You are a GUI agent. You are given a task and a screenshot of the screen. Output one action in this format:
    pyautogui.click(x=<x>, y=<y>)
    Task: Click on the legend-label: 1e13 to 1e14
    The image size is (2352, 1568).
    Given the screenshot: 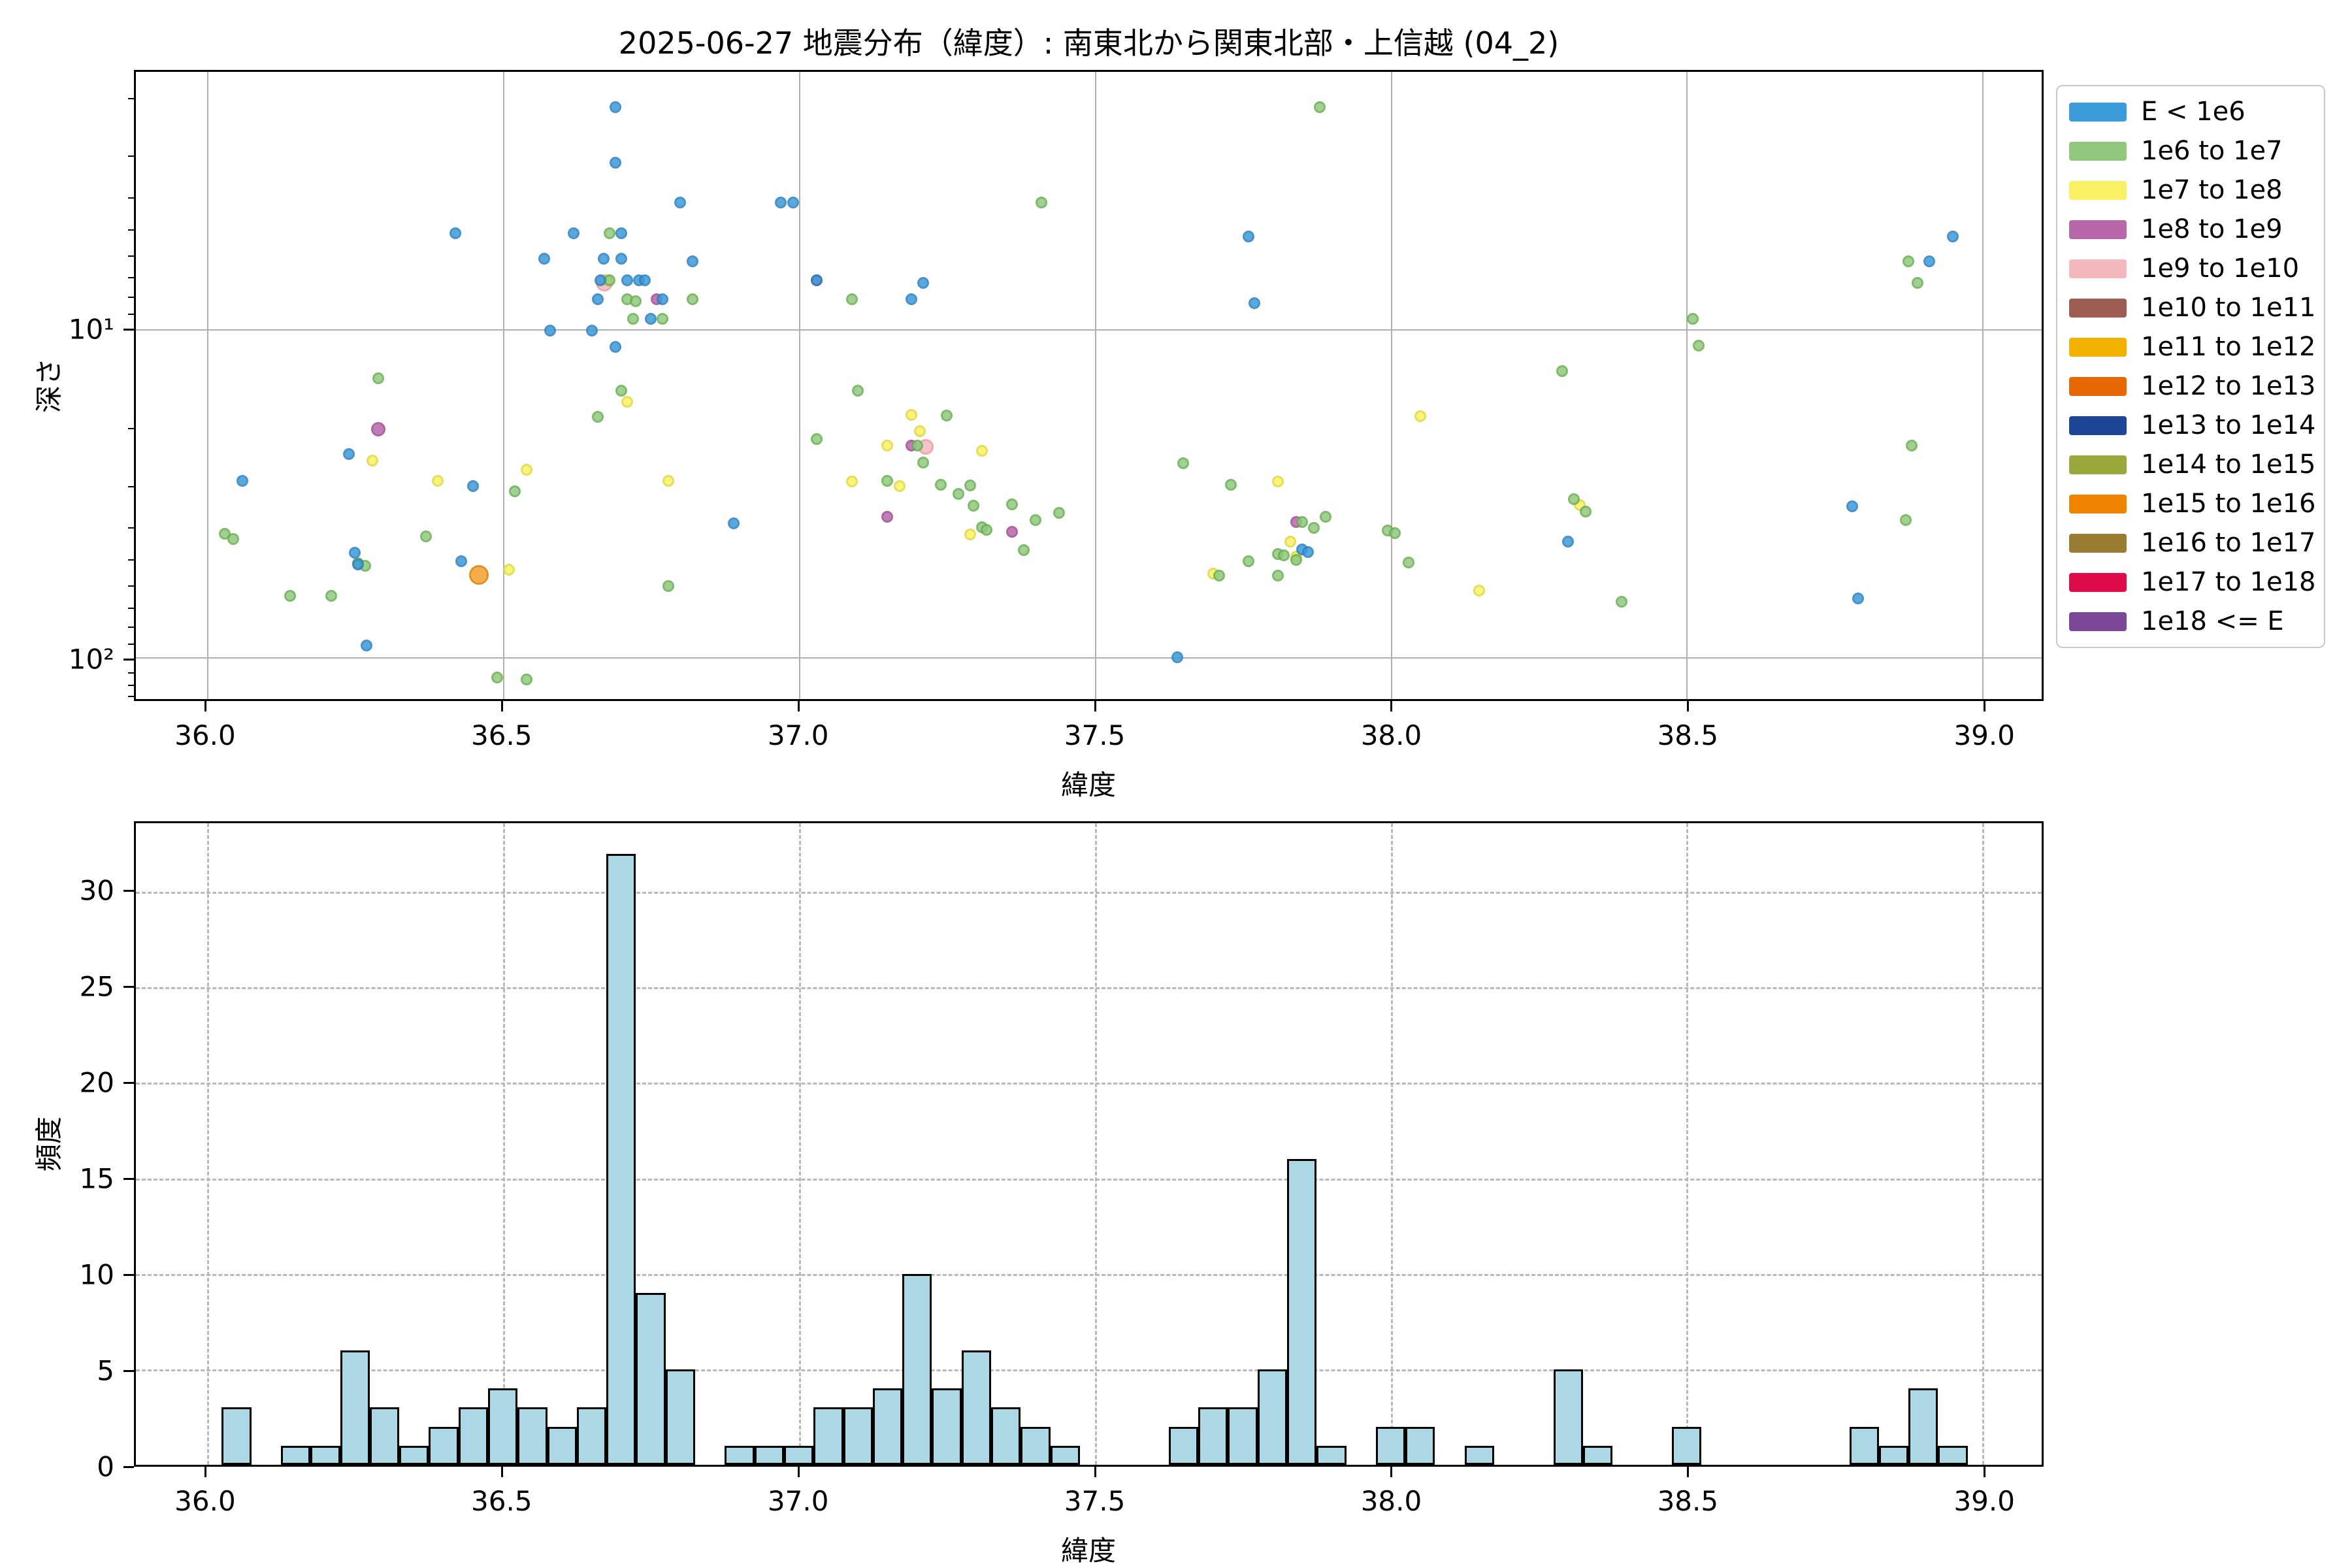 What is the action you would take?
    pyautogui.click(x=2228, y=425)
    